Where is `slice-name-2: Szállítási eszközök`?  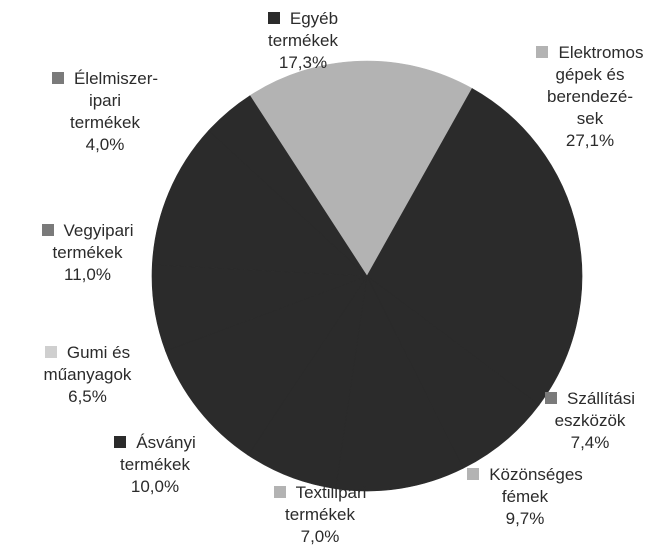 slice-name-2: Szállítási eszközök is located at coordinates (595, 409).